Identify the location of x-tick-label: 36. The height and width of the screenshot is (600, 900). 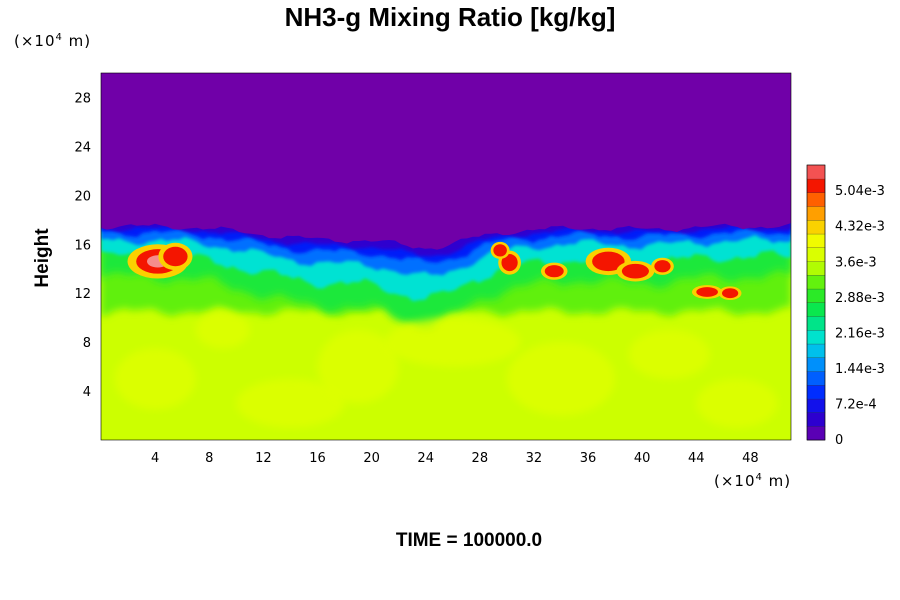
(588, 458).